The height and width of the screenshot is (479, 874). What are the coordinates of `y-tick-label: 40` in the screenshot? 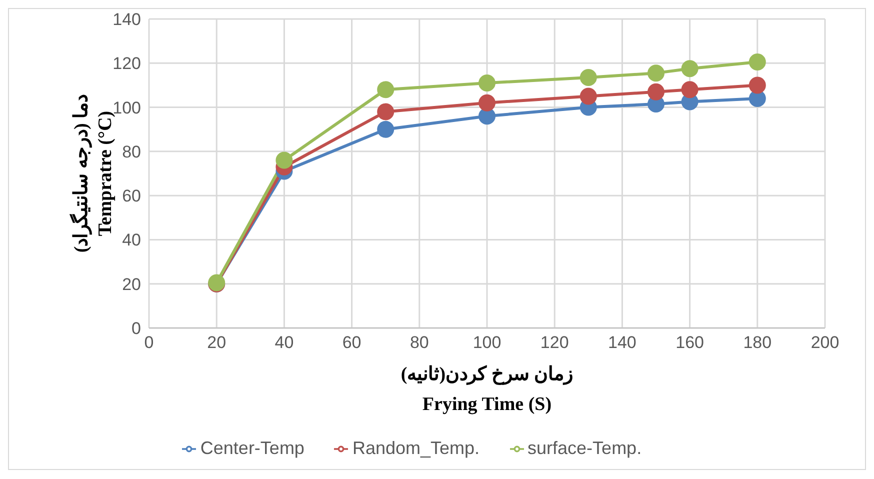 It's located at (131, 240).